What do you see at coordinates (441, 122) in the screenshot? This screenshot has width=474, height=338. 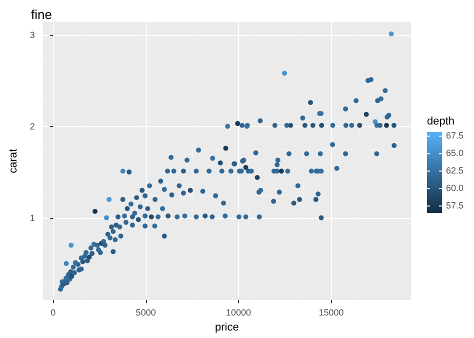 I see `color-bar-title: depth` at bounding box center [441, 122].